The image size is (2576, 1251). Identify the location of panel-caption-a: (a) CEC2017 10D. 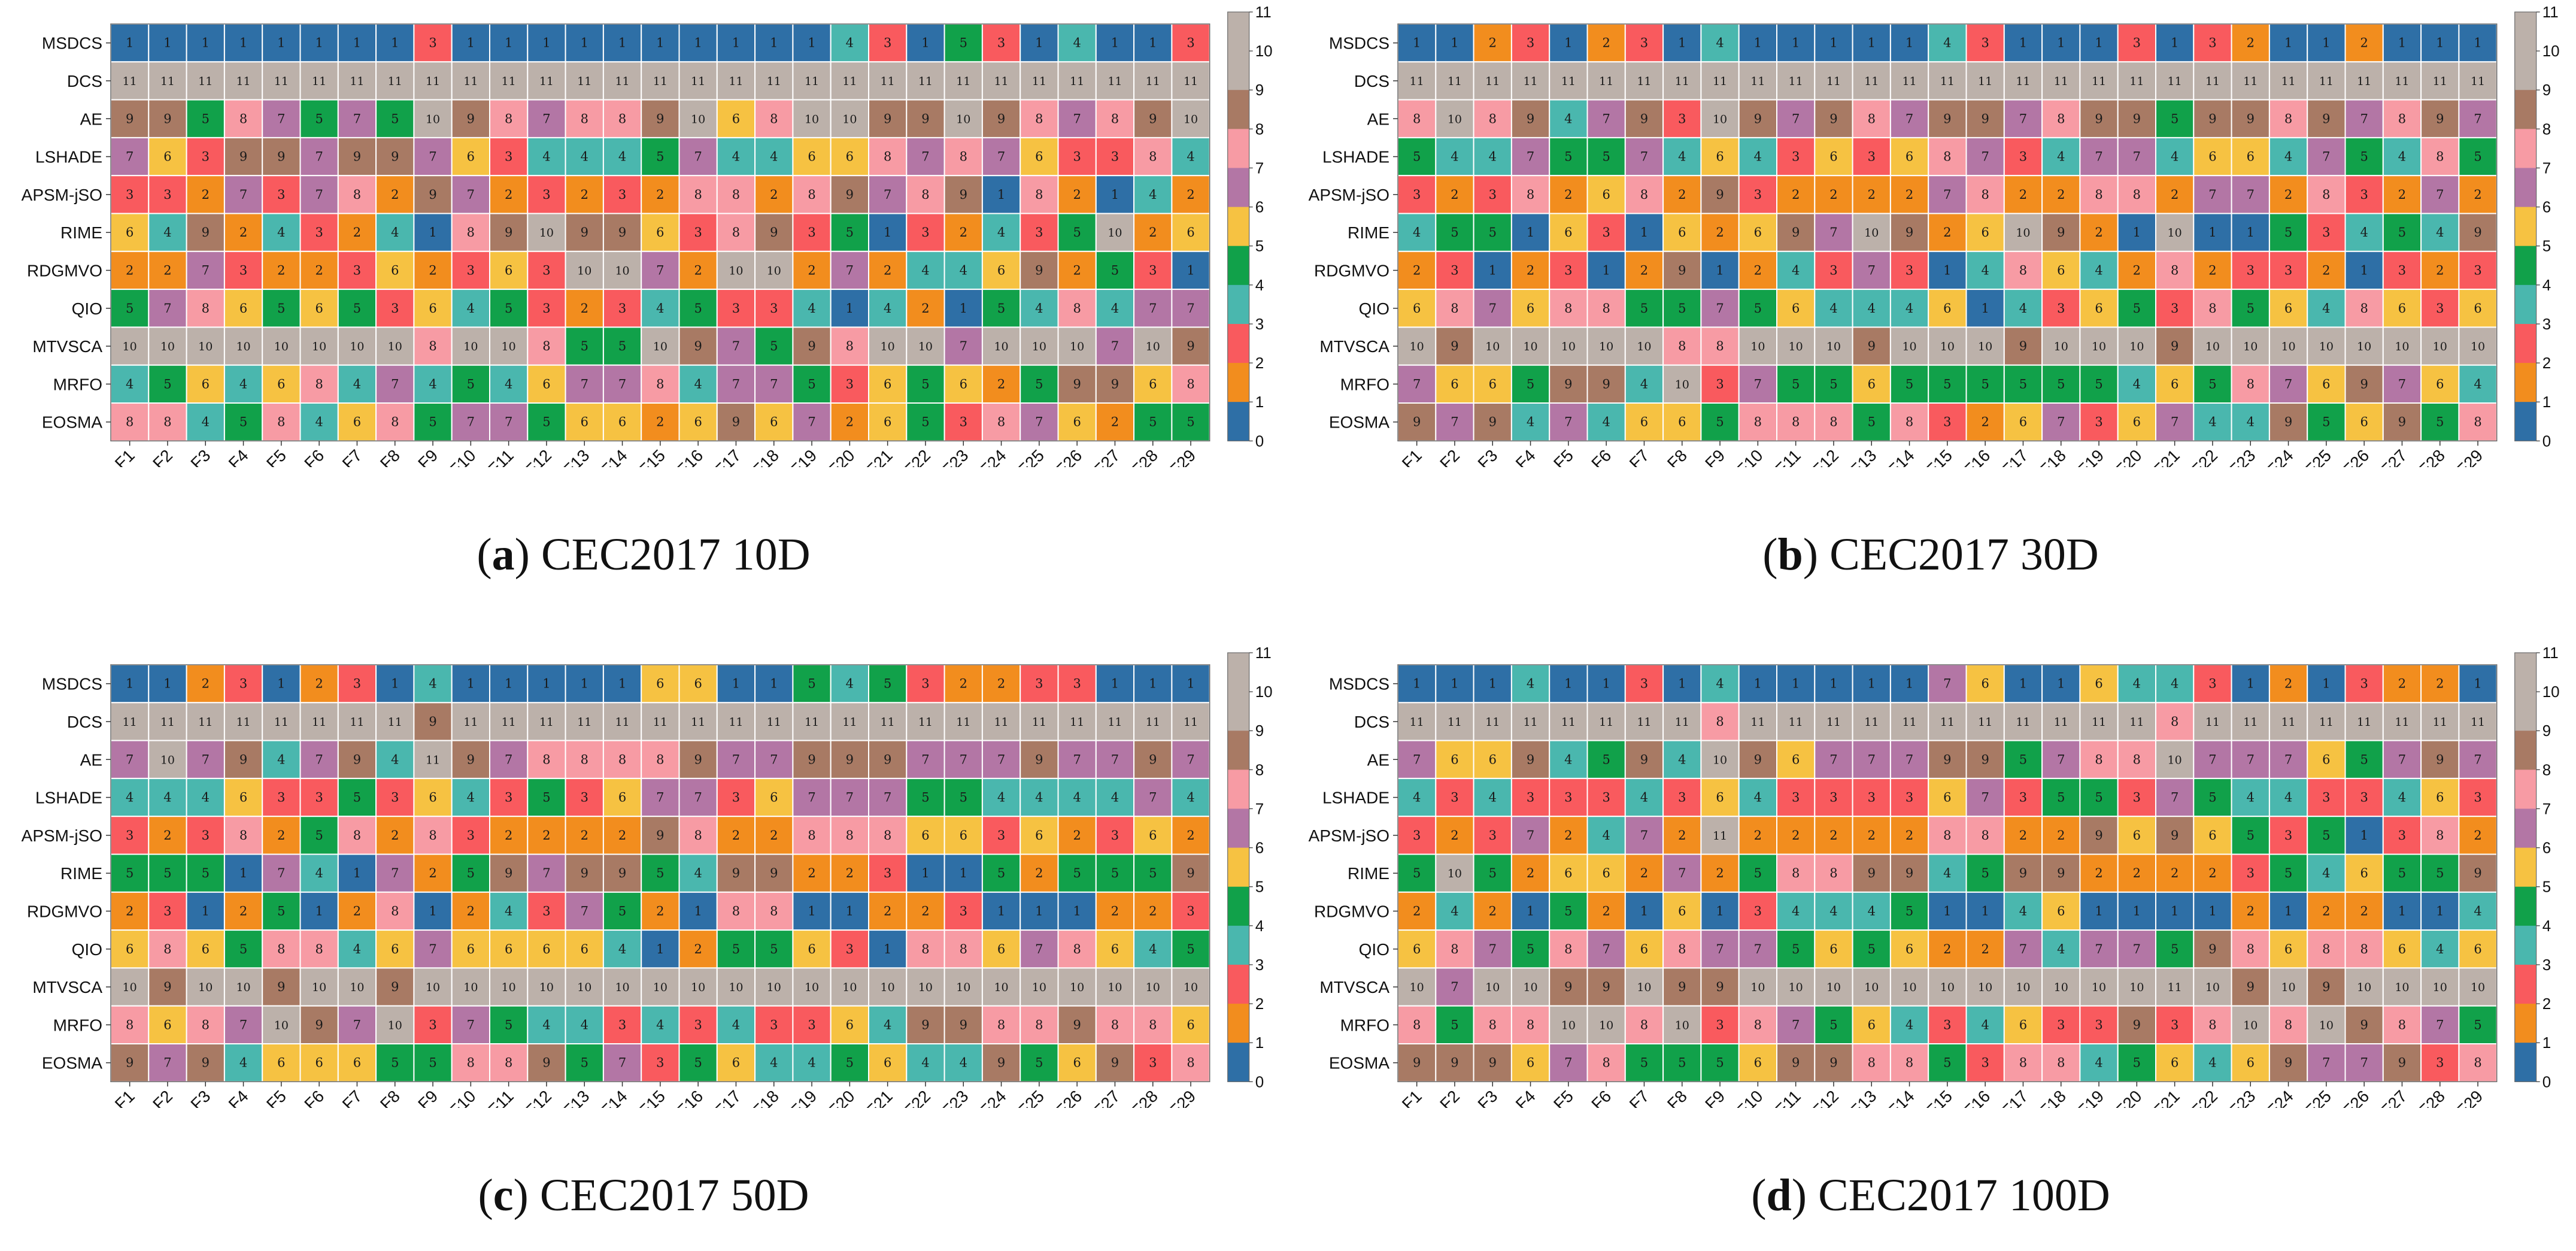
(644, 554).